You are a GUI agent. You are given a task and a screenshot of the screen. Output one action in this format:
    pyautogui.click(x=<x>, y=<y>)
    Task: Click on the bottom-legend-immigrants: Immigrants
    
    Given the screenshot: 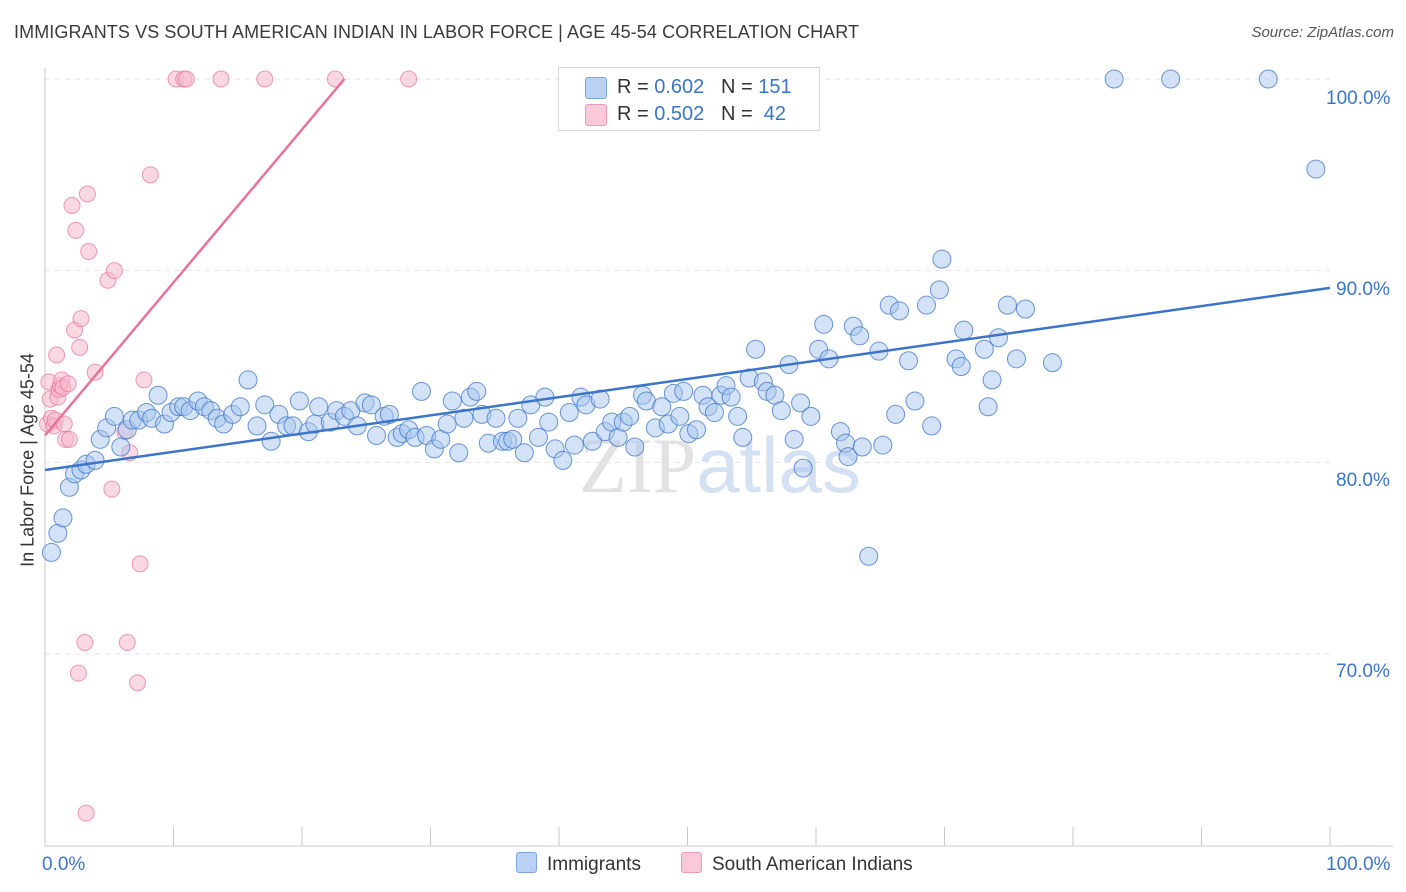 What is the action you would take?
    pyautogui.click(x=578, y=864)
    